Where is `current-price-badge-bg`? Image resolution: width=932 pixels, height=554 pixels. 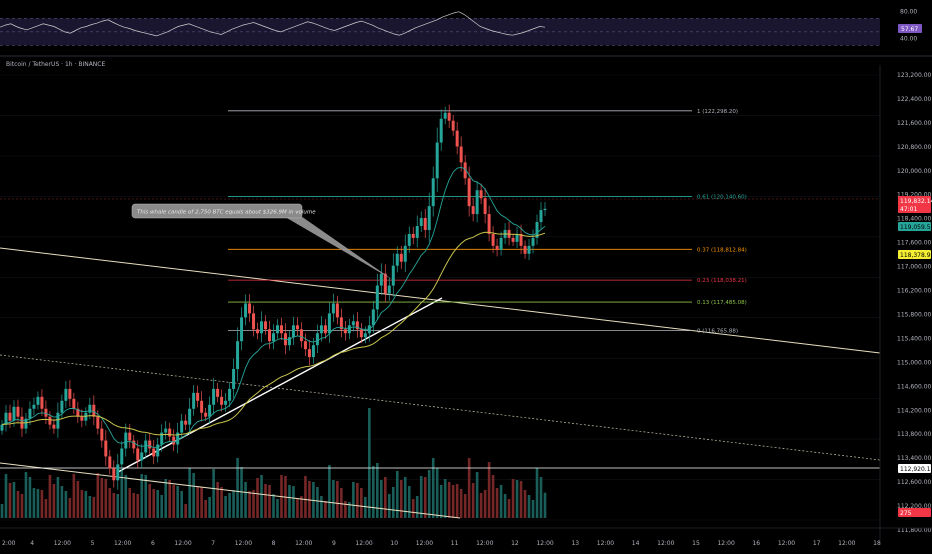
current-price-badge-bg is located at coordinates (914, 204).